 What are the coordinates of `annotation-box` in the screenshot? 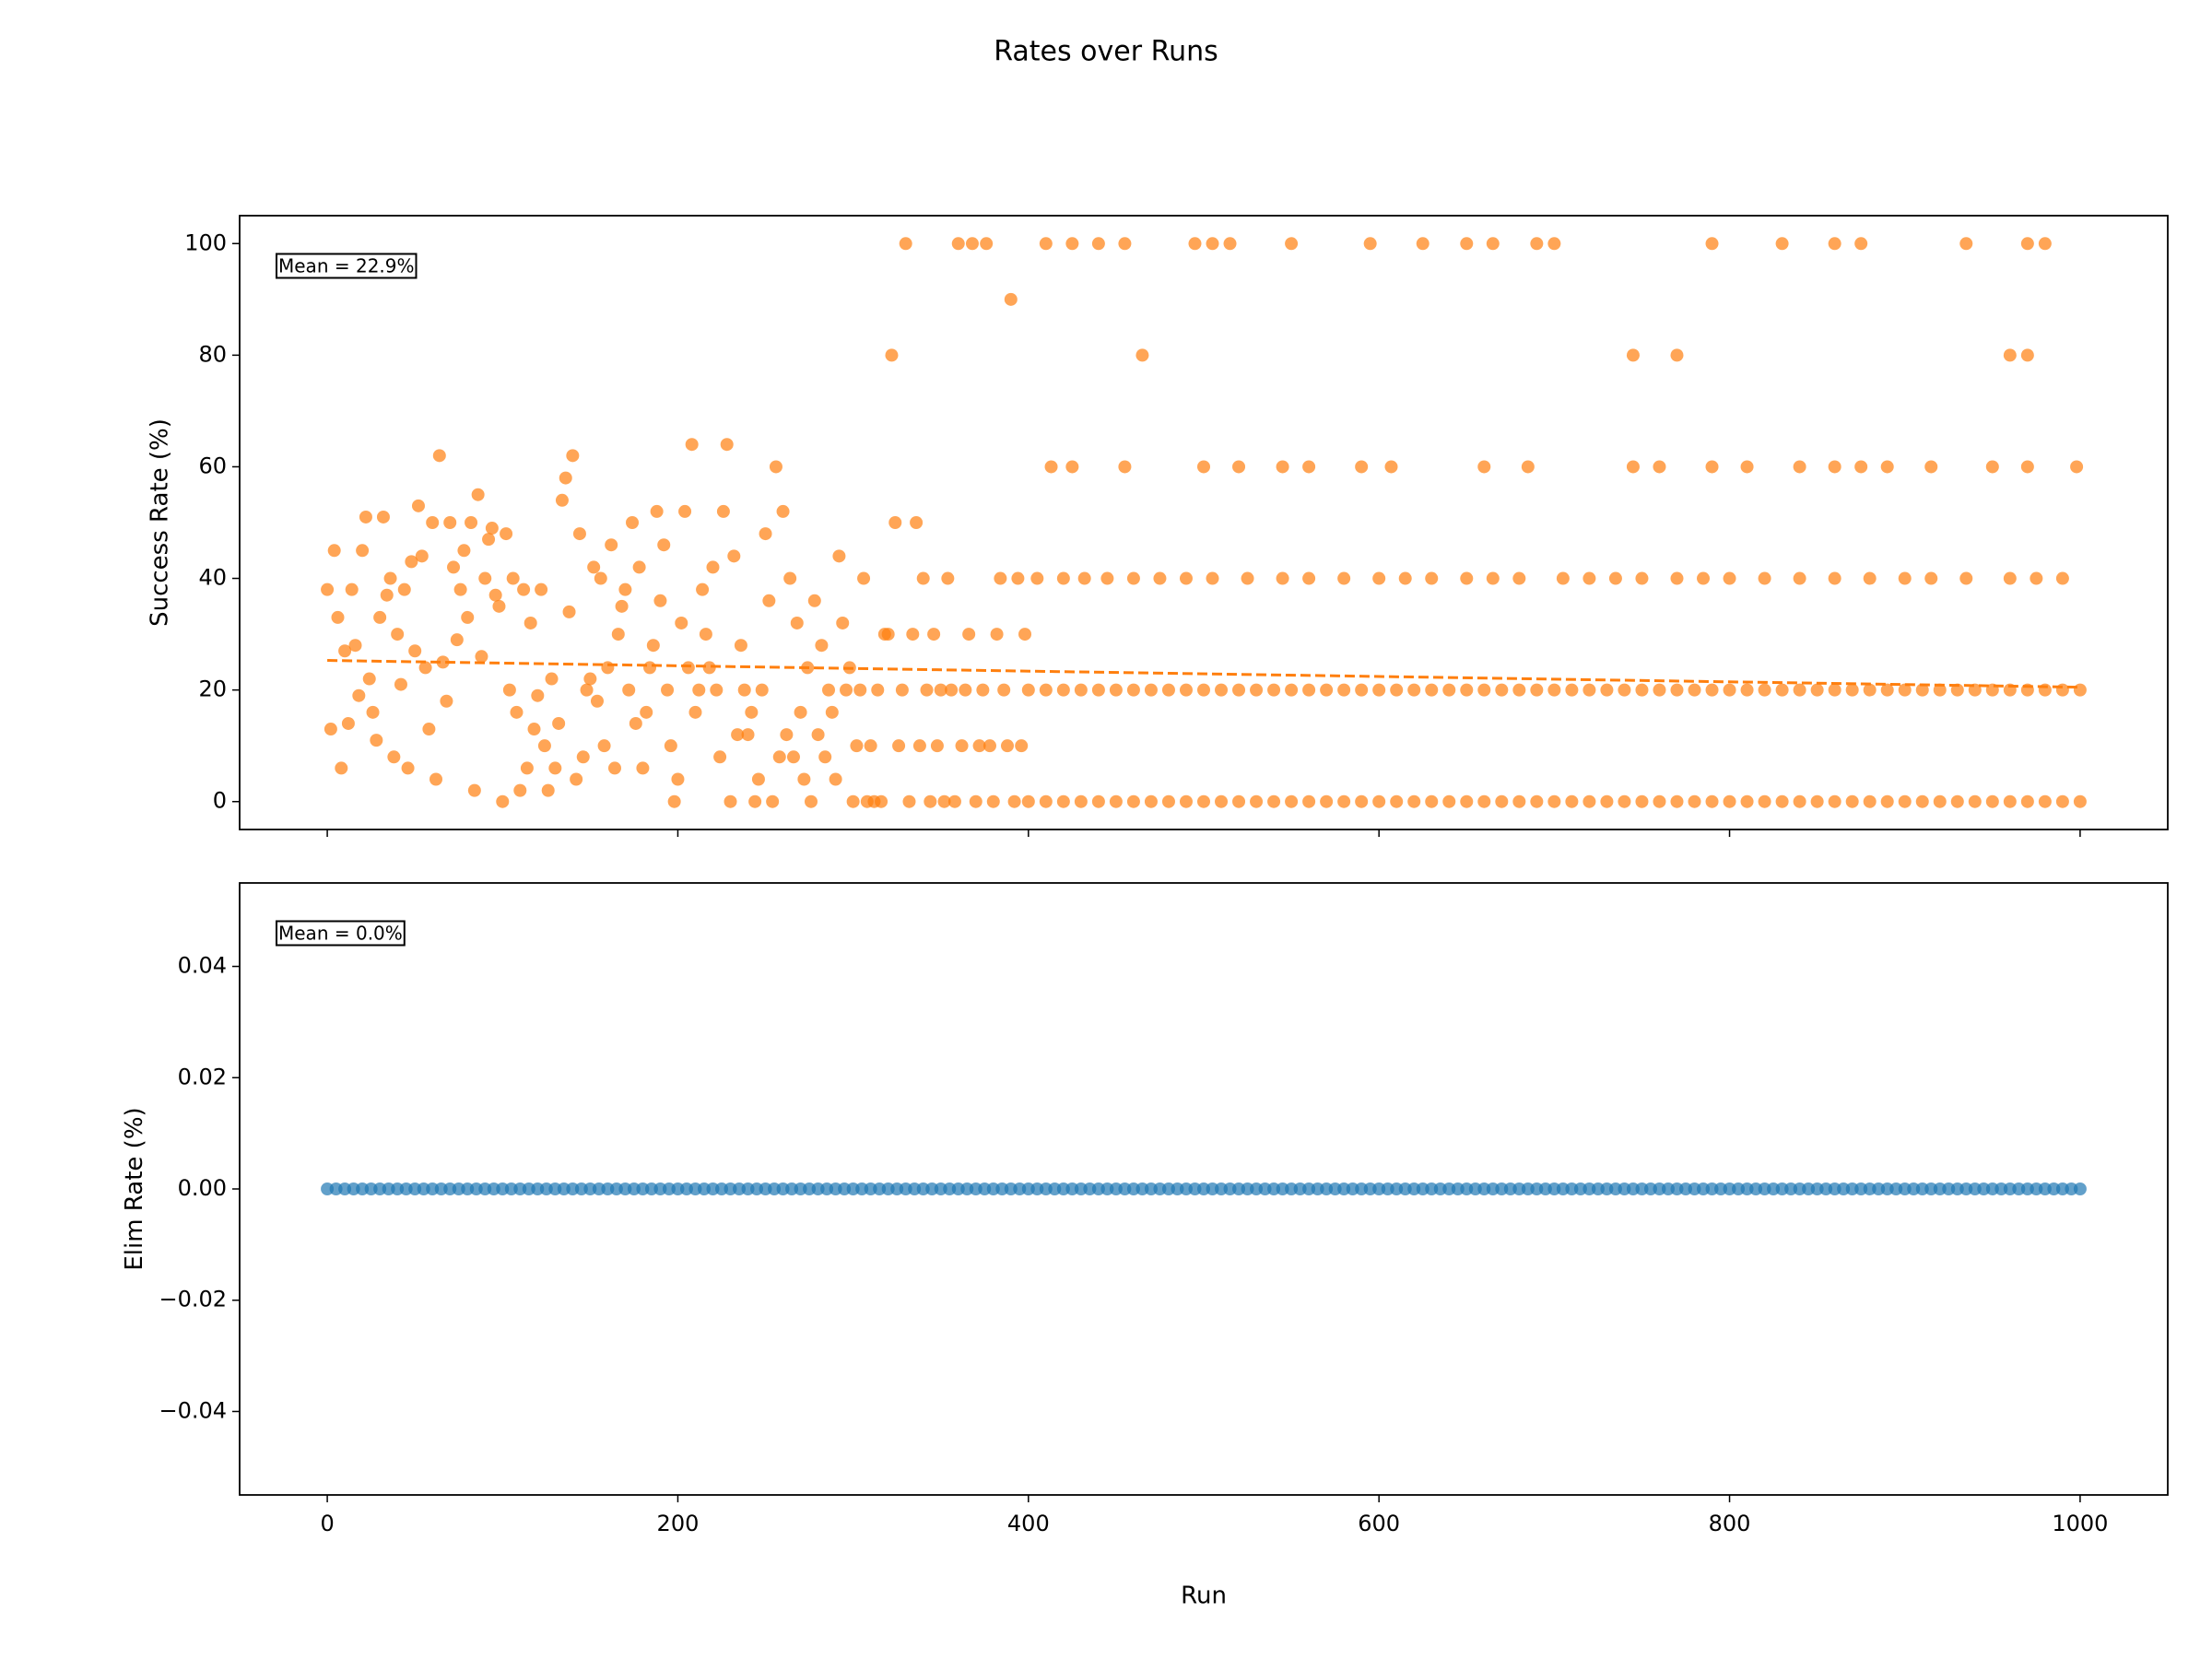 It's located at (341, 933).